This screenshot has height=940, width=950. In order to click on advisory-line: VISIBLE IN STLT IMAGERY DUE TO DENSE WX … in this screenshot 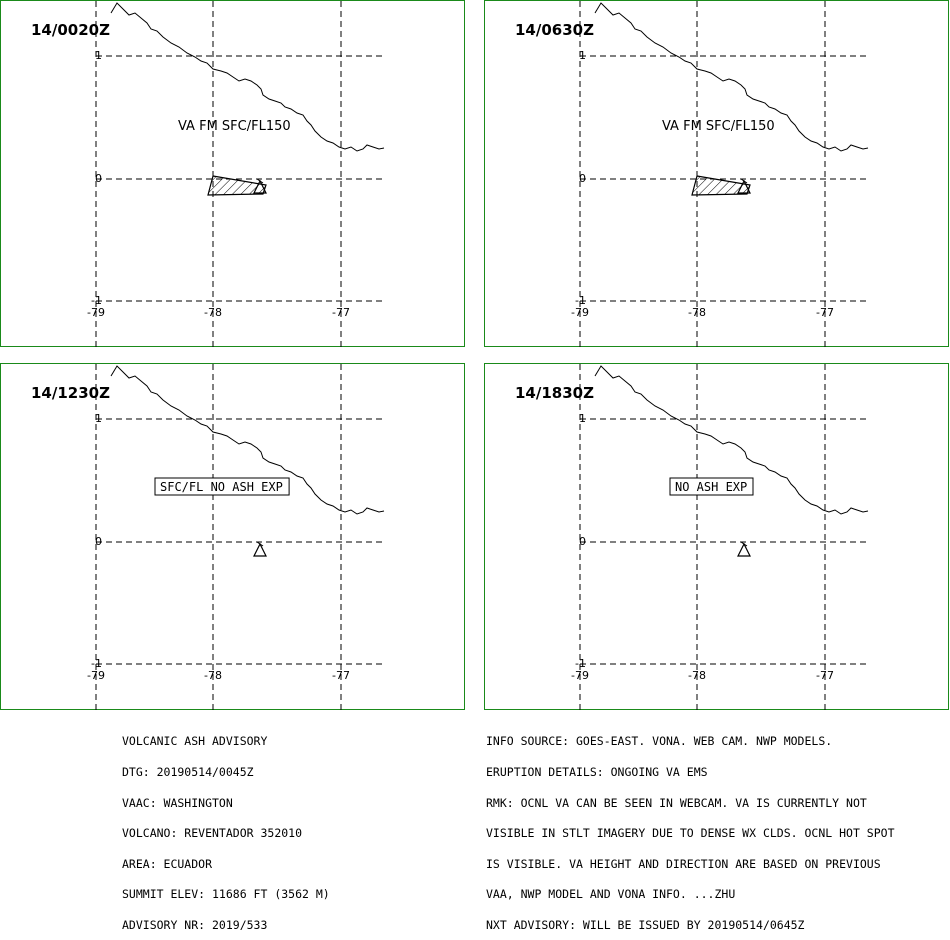, I will do `click(690, 833)`.